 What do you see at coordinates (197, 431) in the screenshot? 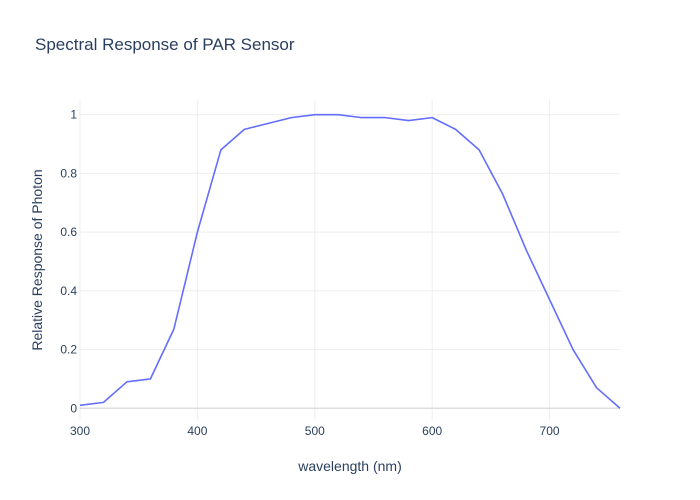
I see `x-tick-label: 400` at bounding box center [197, 431].